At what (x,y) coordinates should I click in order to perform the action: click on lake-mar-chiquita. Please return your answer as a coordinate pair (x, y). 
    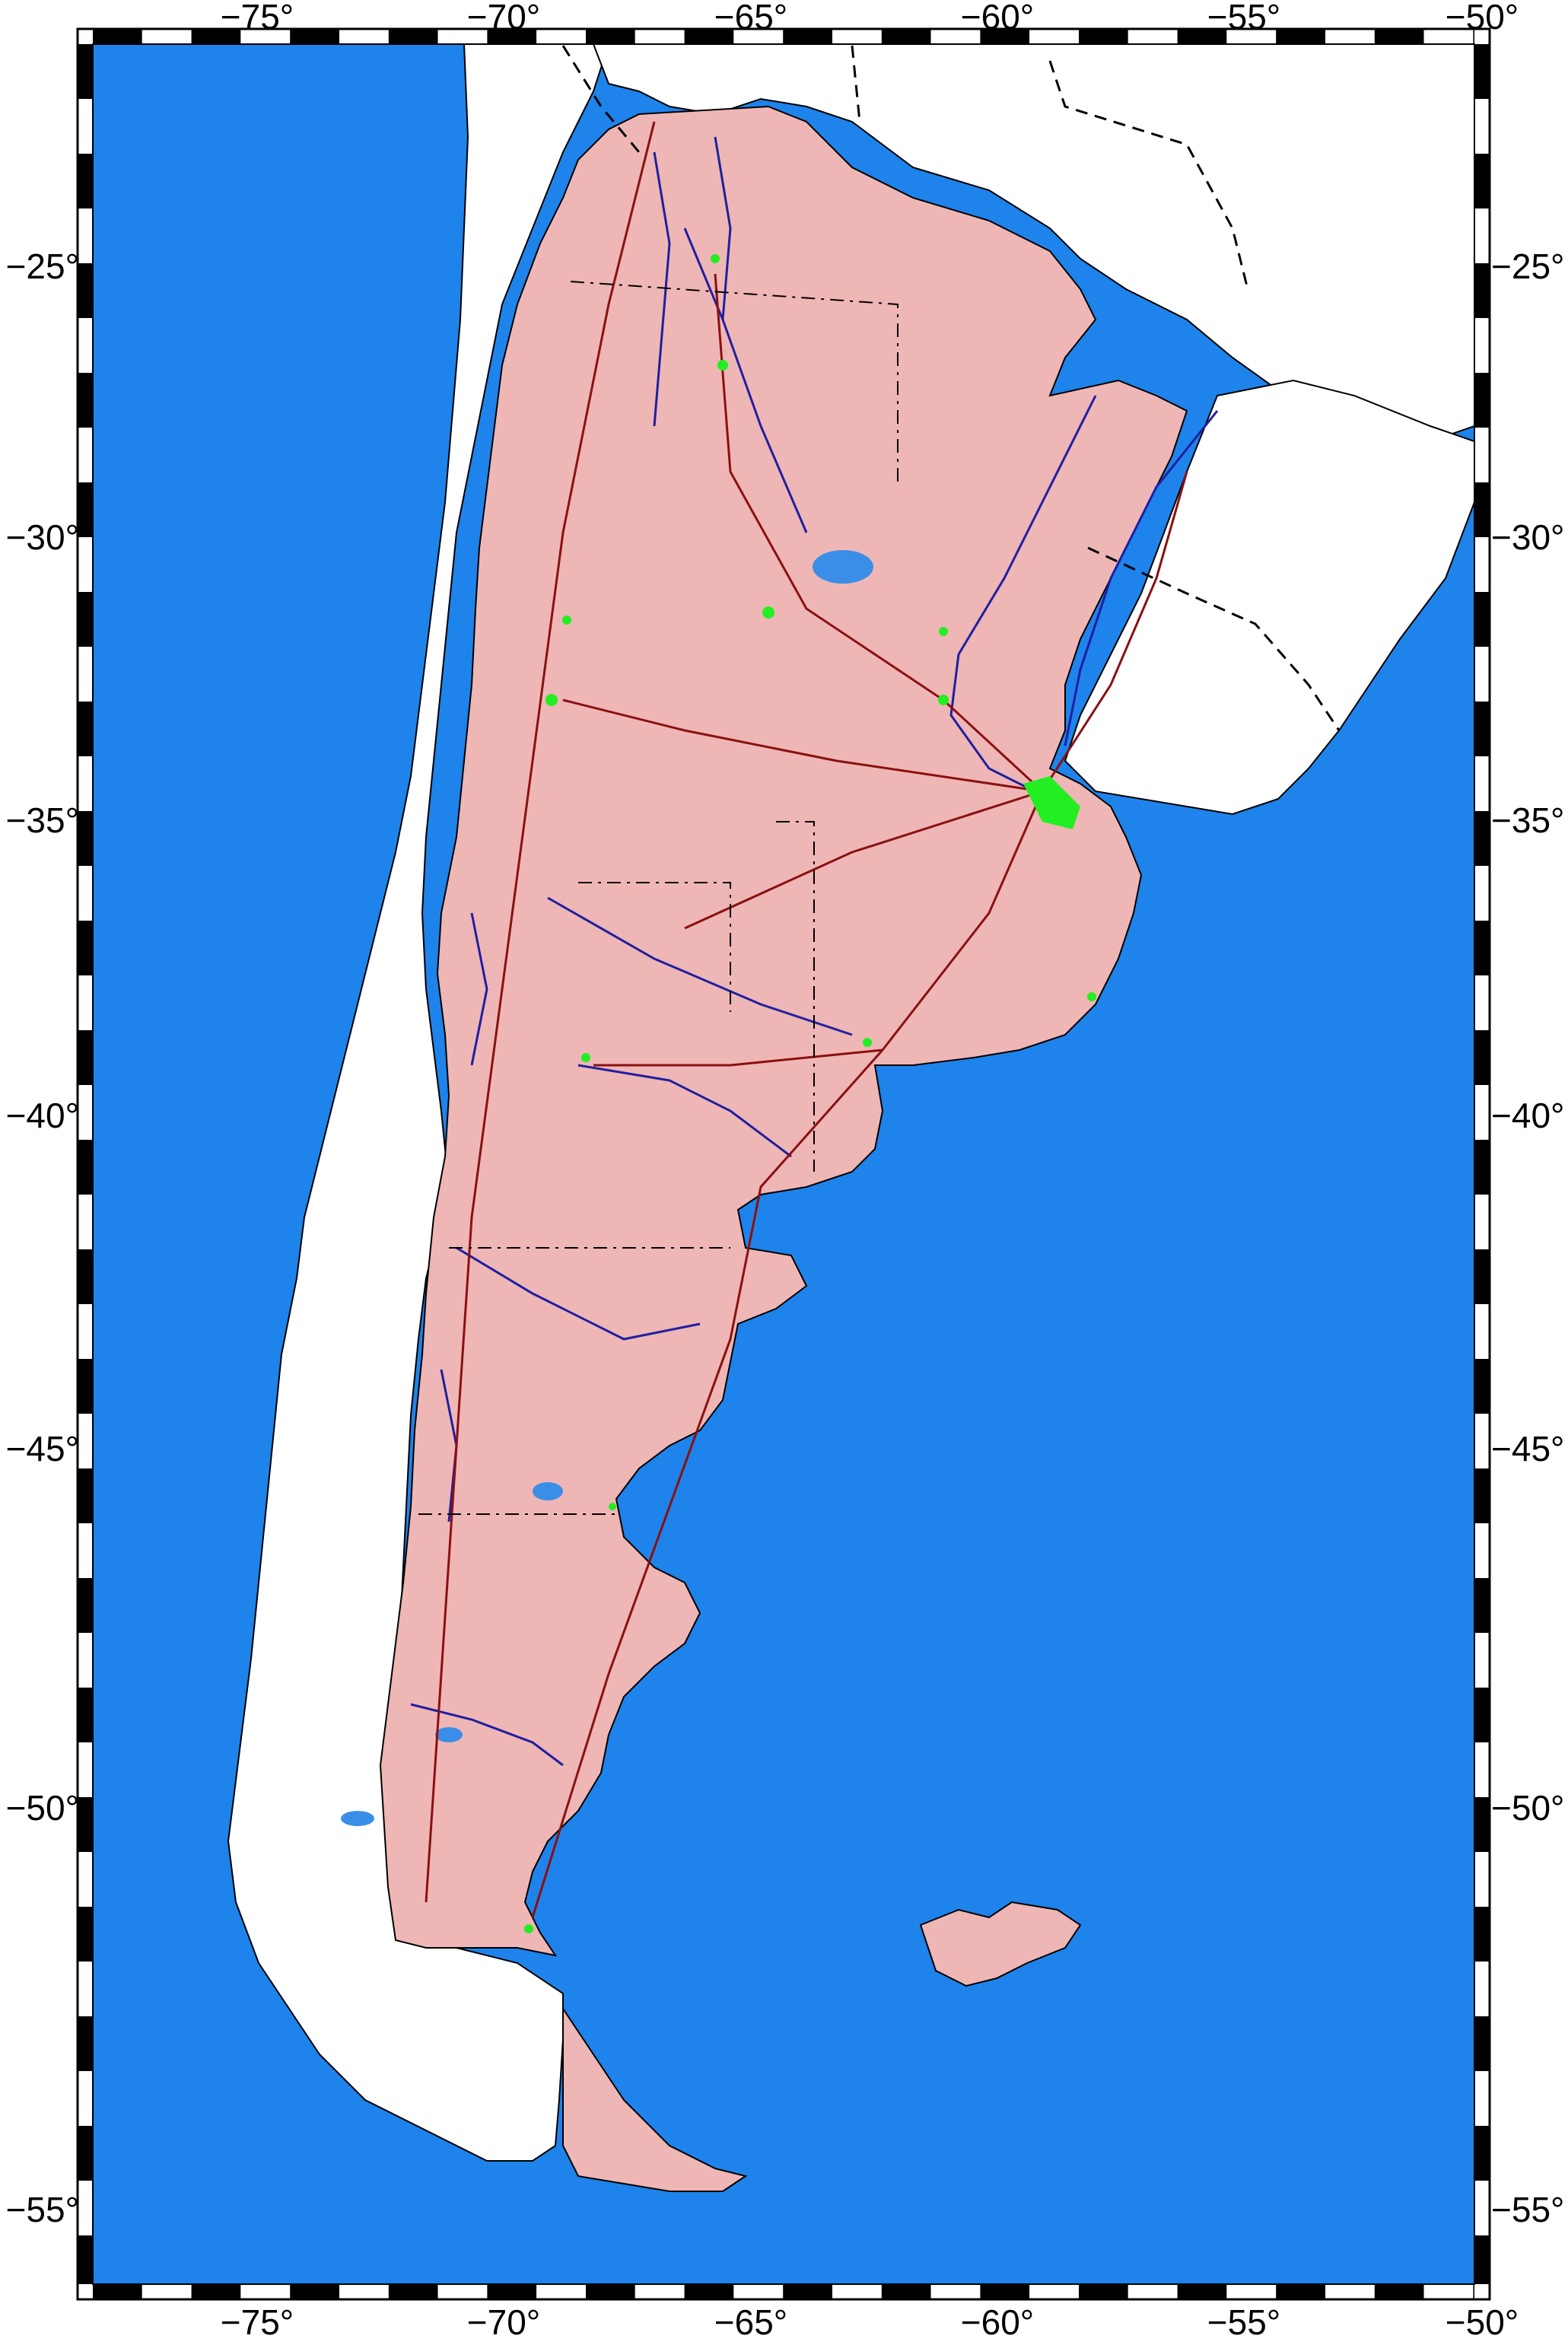
    Looking at the image, I should click on (843, 567).